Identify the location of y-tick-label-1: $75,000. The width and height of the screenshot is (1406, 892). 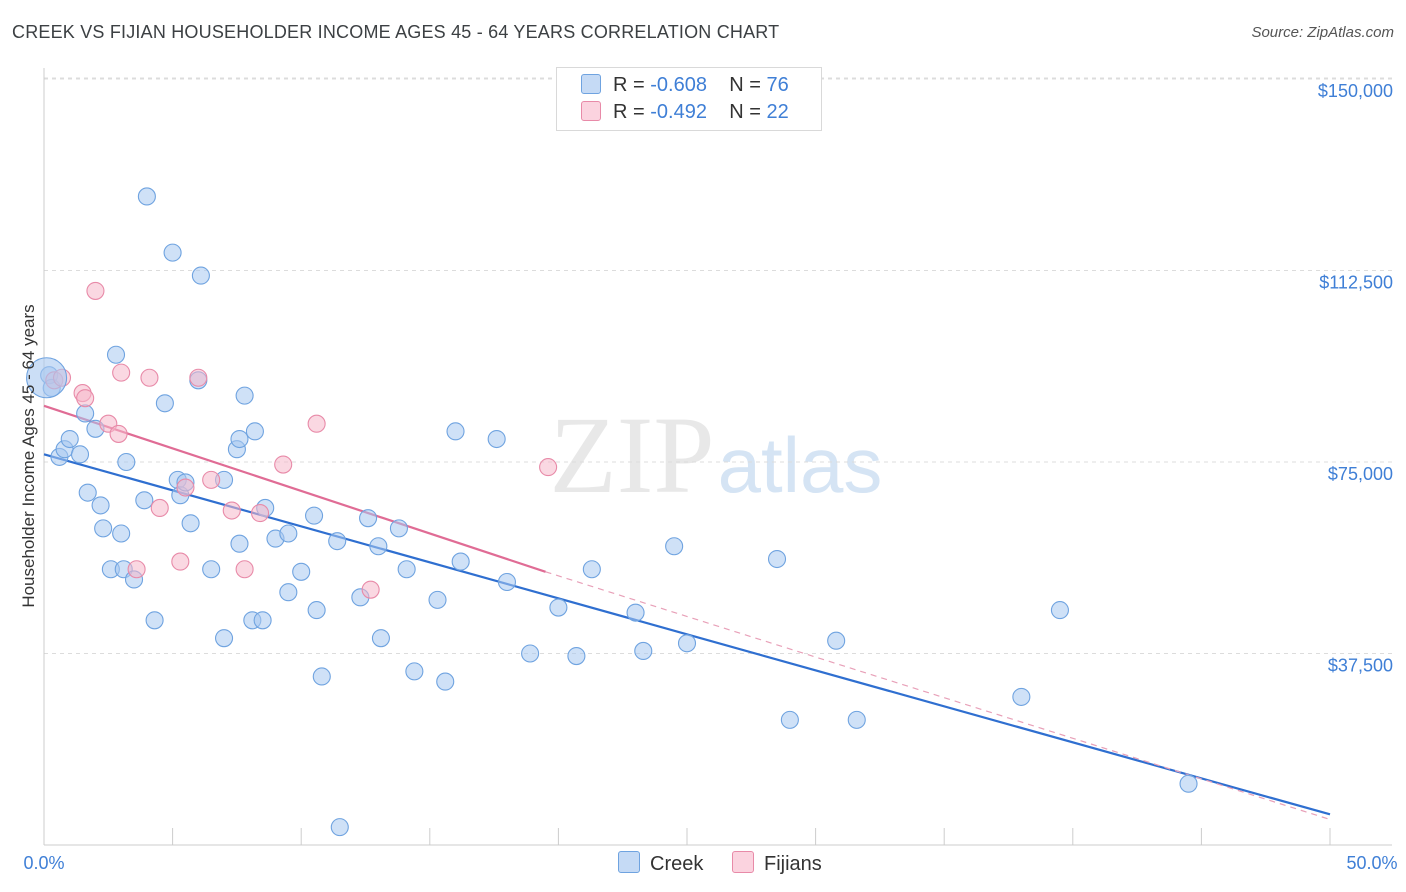
(1360, 474).